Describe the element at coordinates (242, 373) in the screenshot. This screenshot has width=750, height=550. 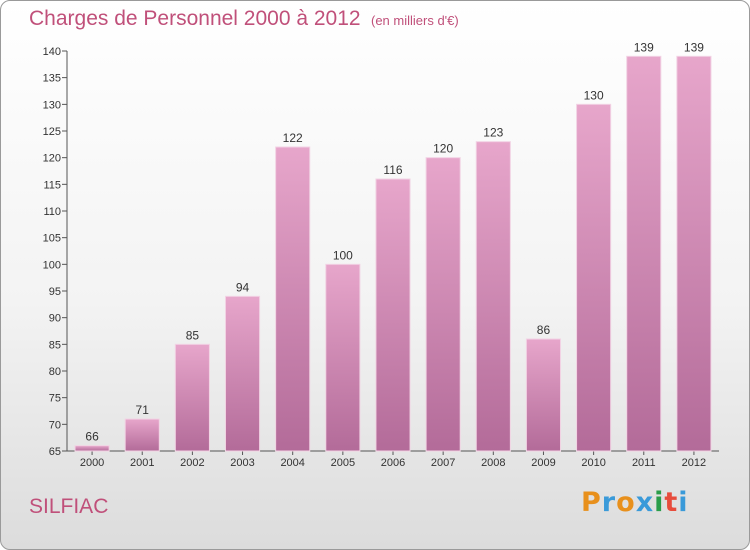
I see `bar-2003` at that location.